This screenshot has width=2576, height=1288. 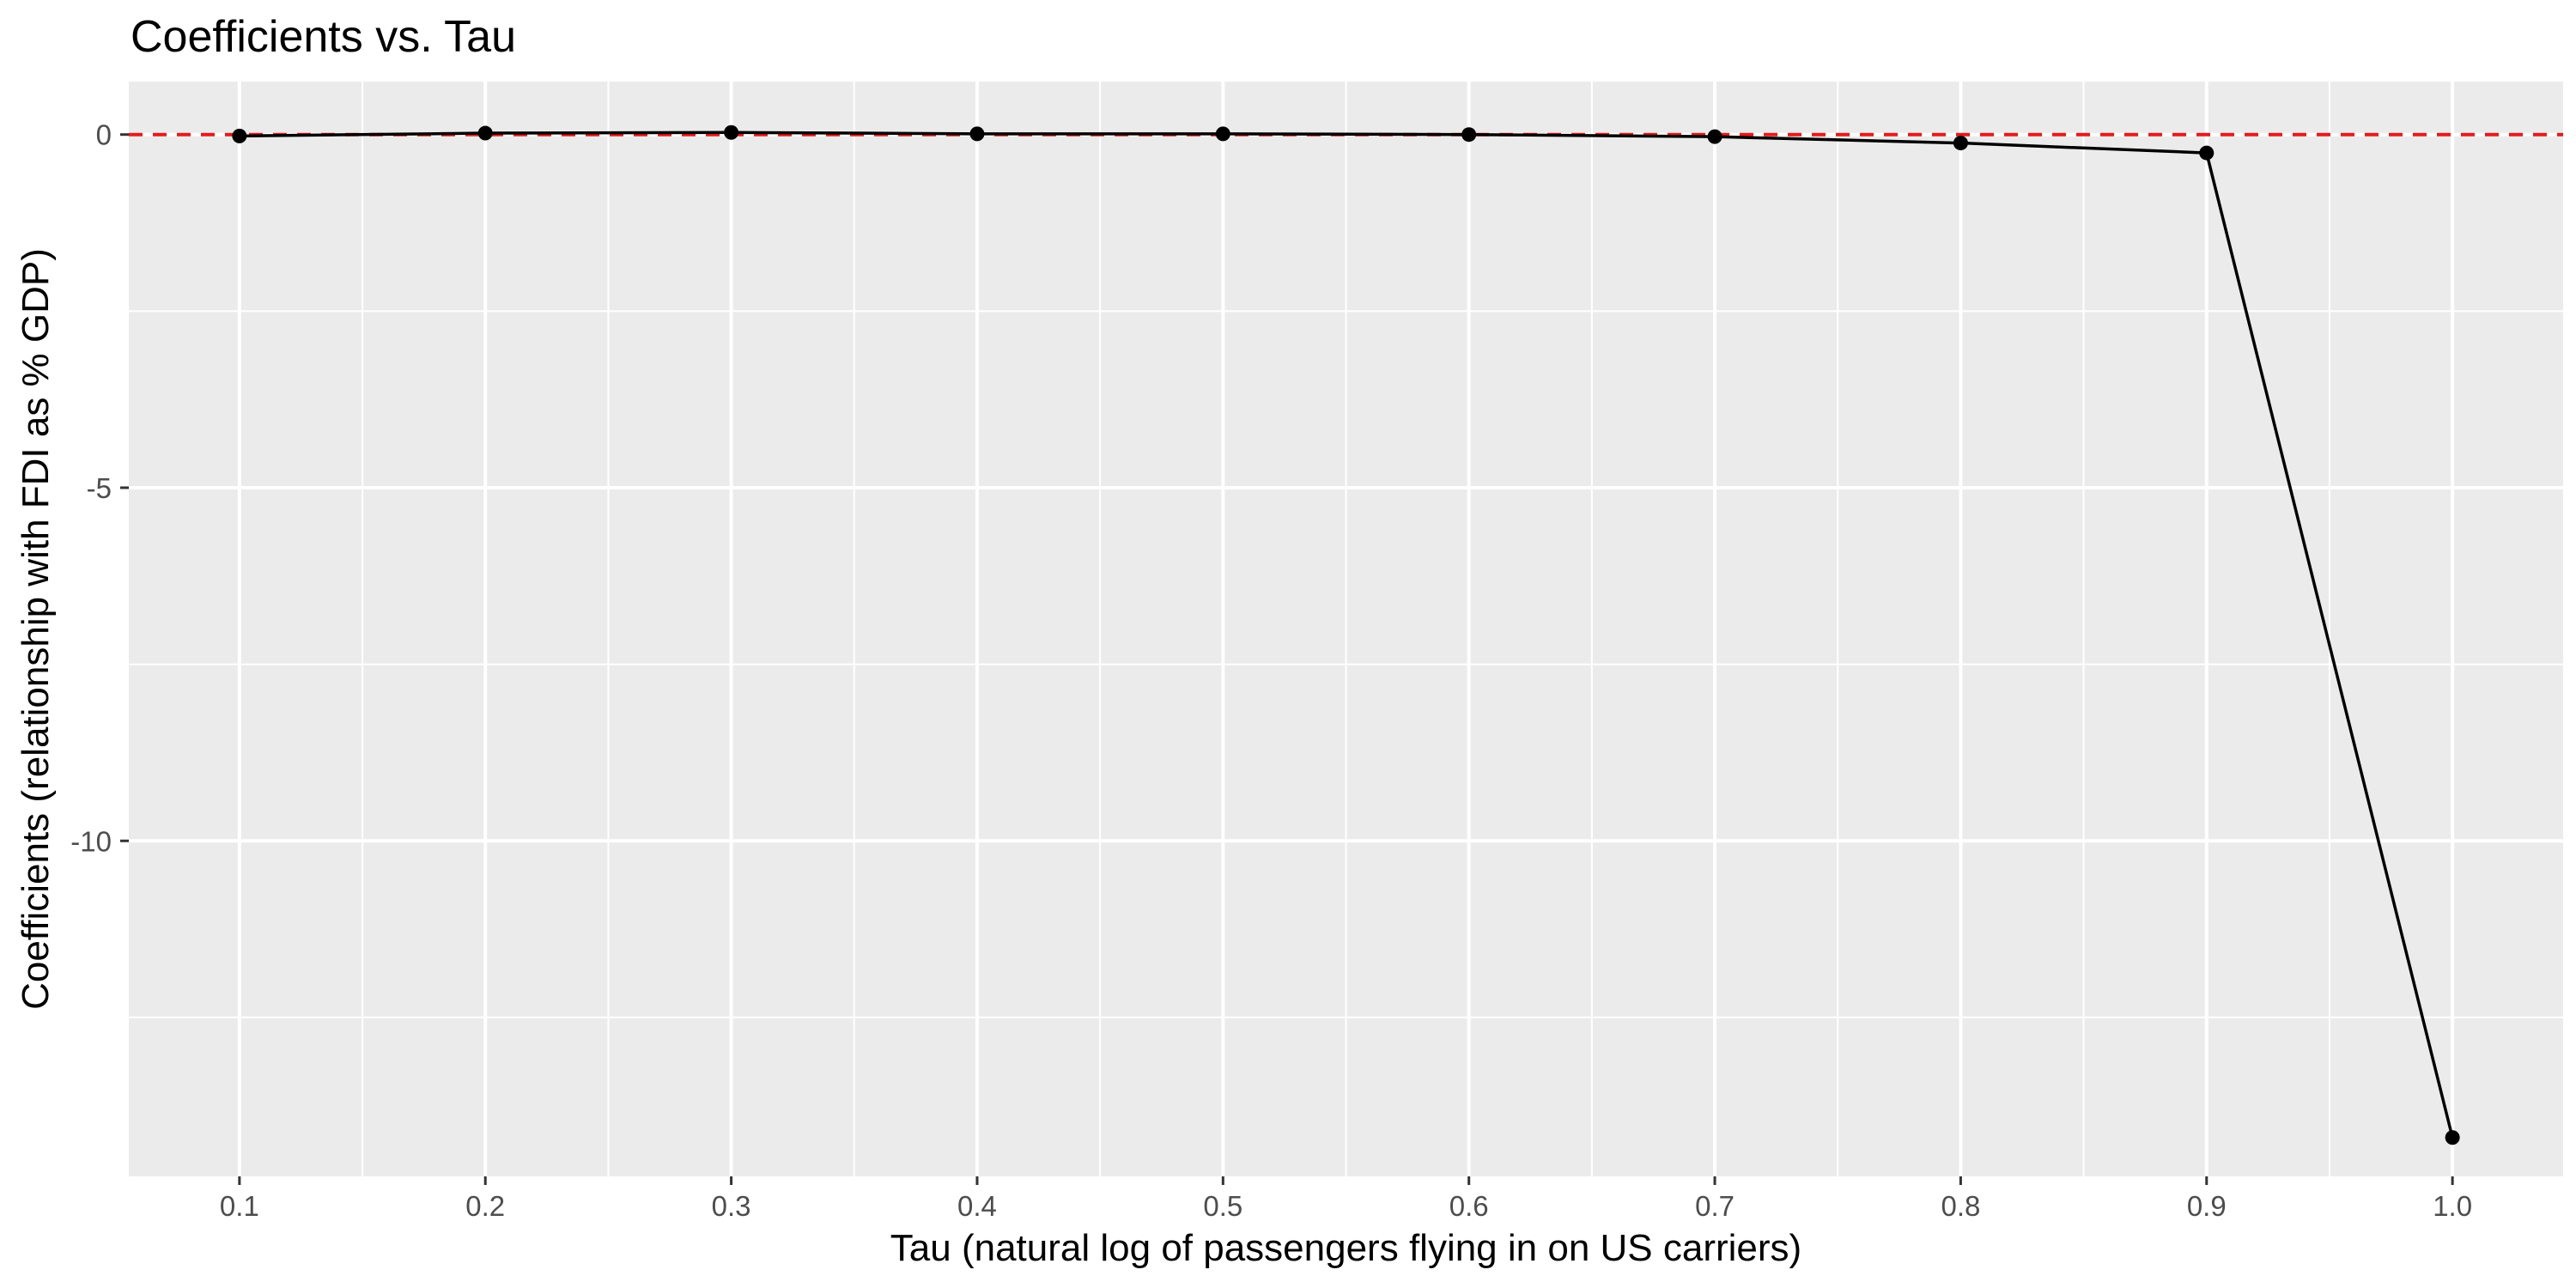 I want to click on x-tick-label: 0.3, so click(x=731, y=1206).